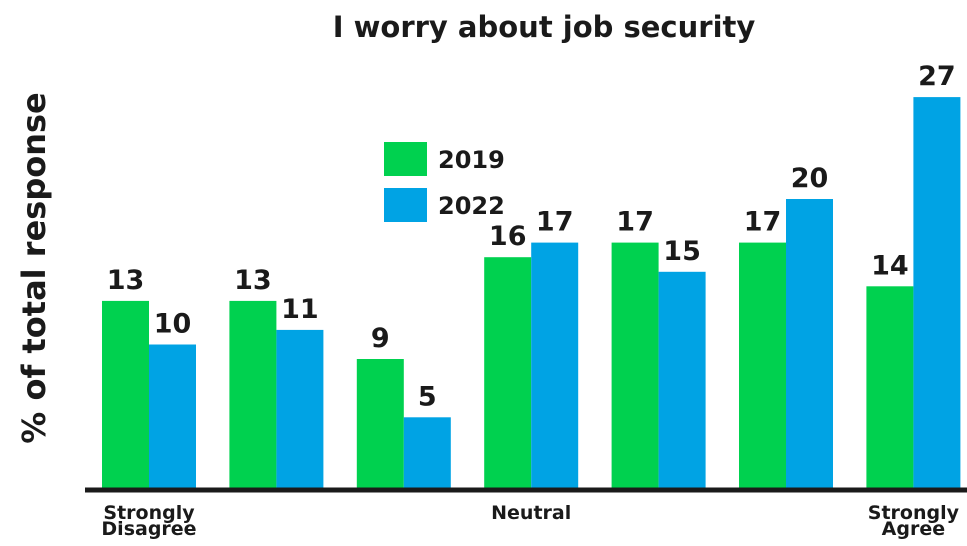 This screenshot has height=546, width=967. I want to click on value-label-2022-6: 20, so click(810, 178).